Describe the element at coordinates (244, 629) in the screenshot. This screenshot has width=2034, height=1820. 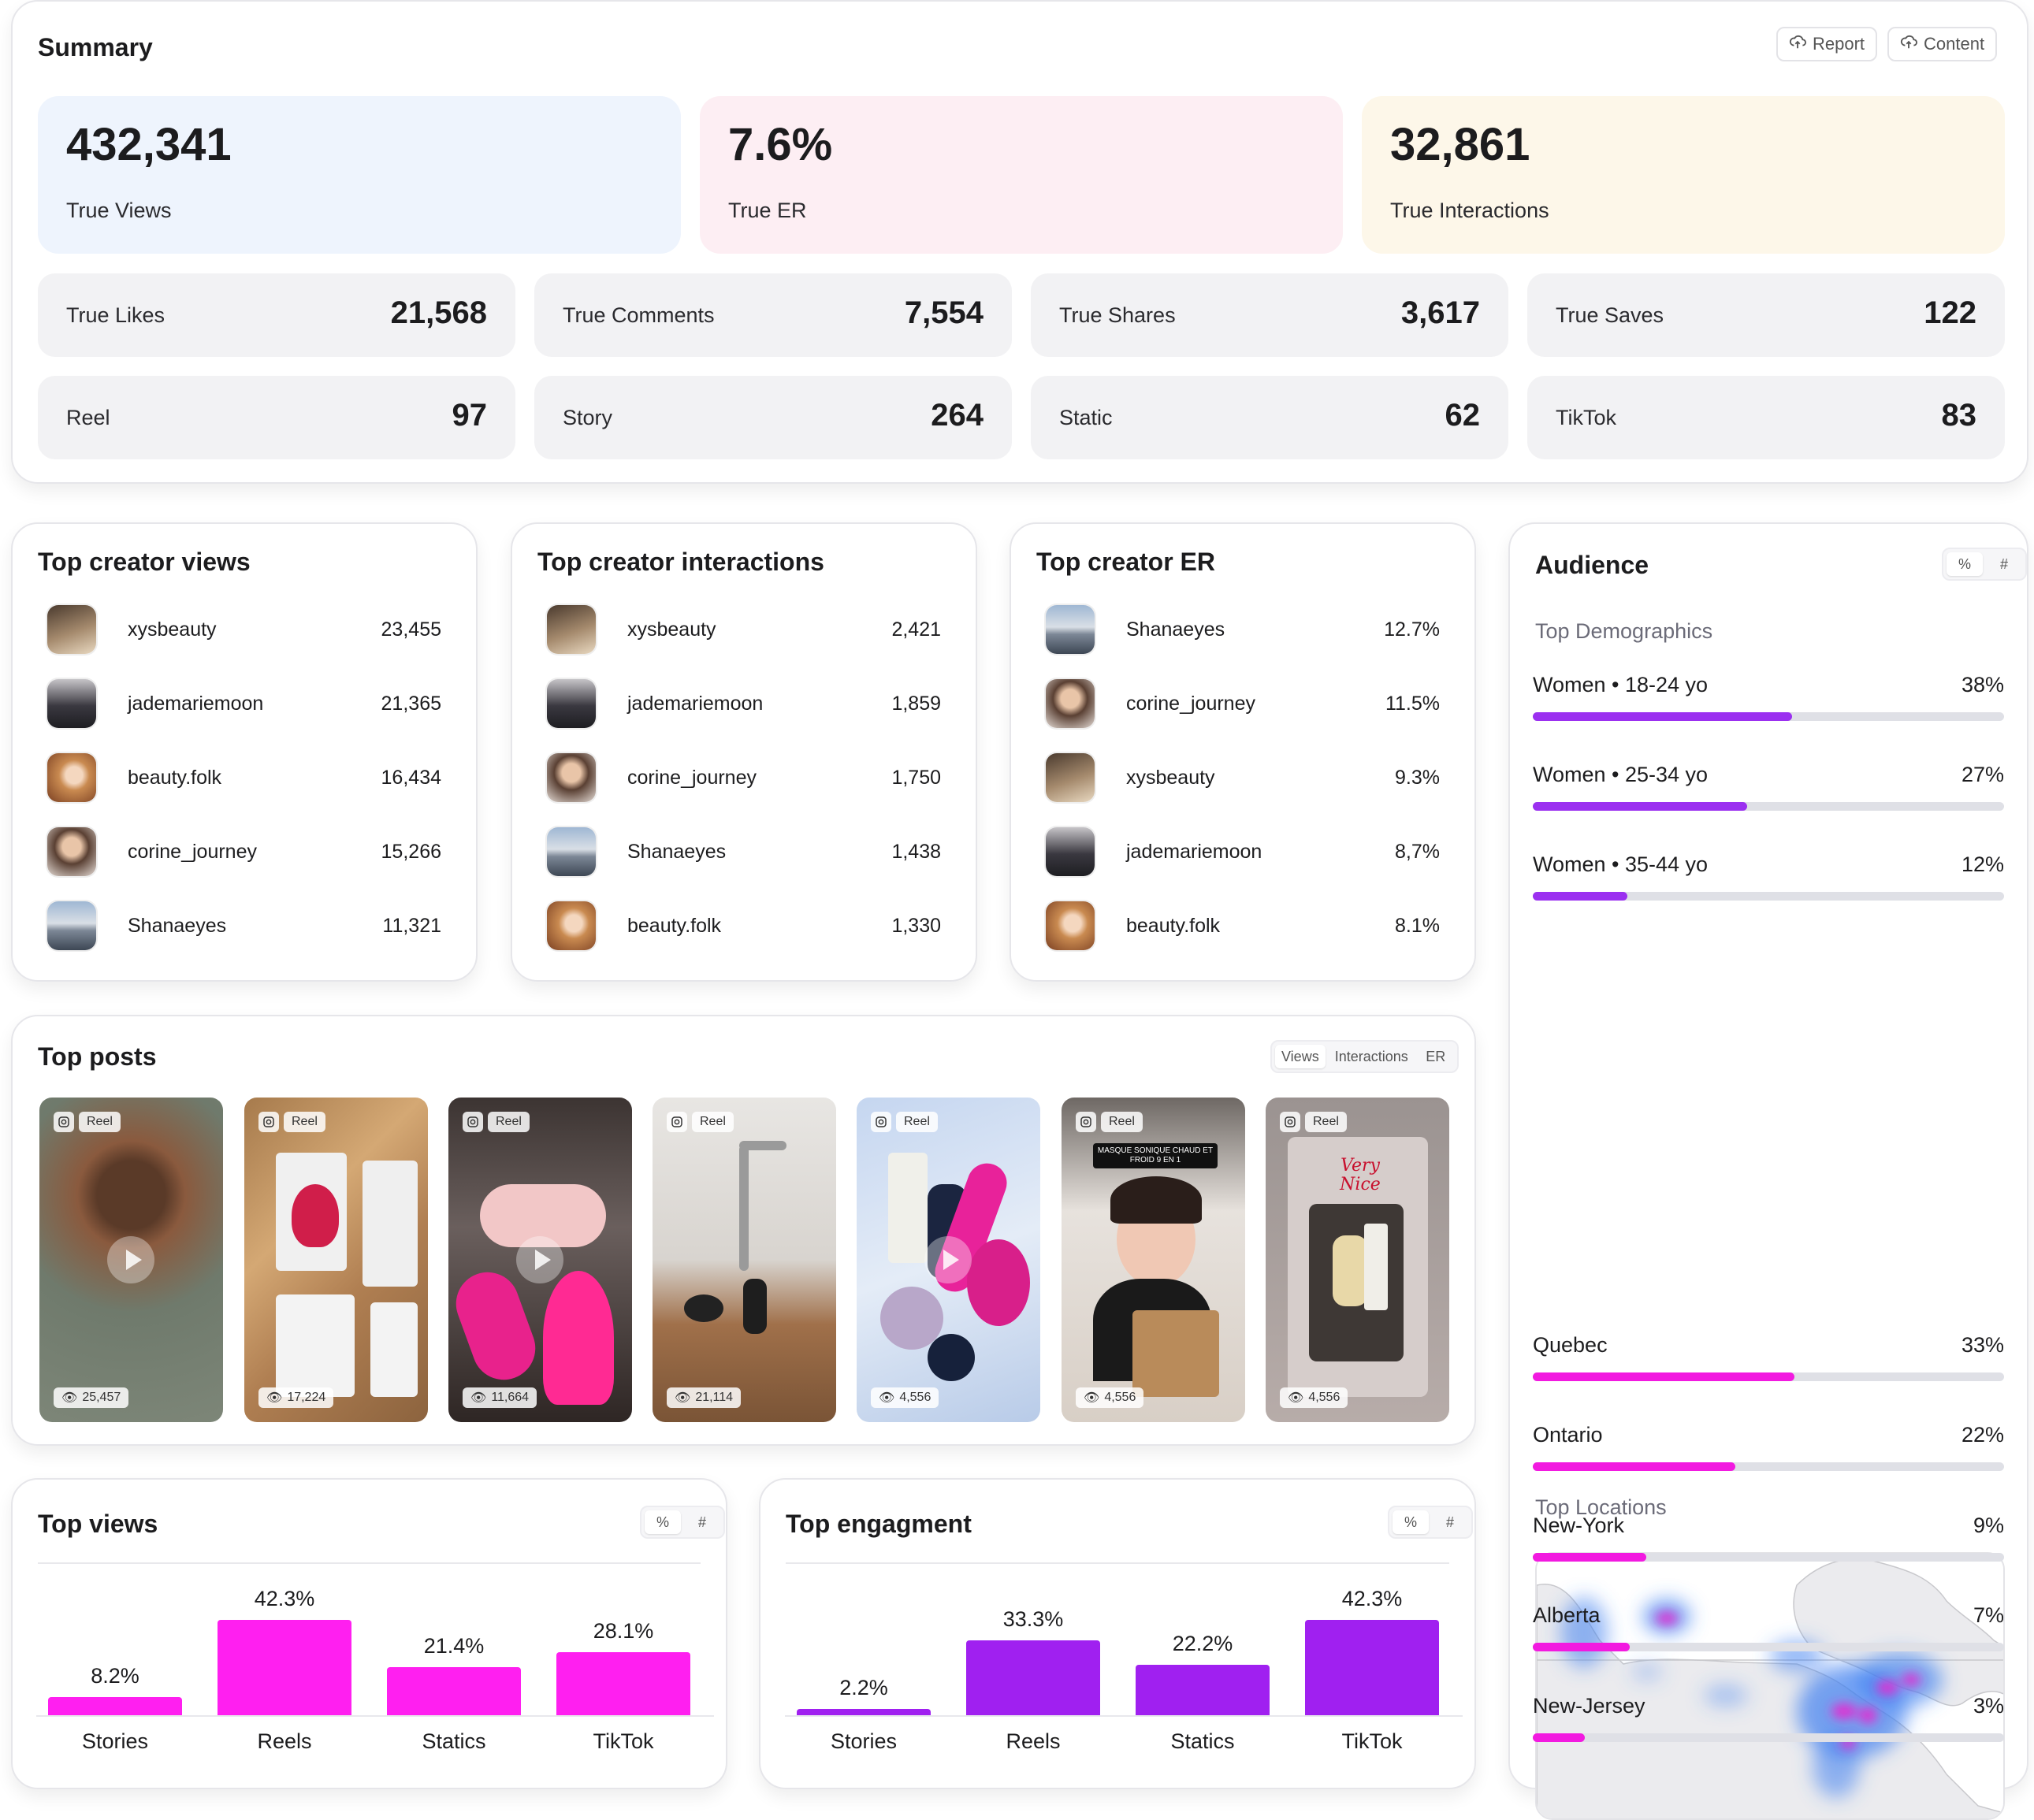
I see `list-item: xysbeauty 23,455` at that location.